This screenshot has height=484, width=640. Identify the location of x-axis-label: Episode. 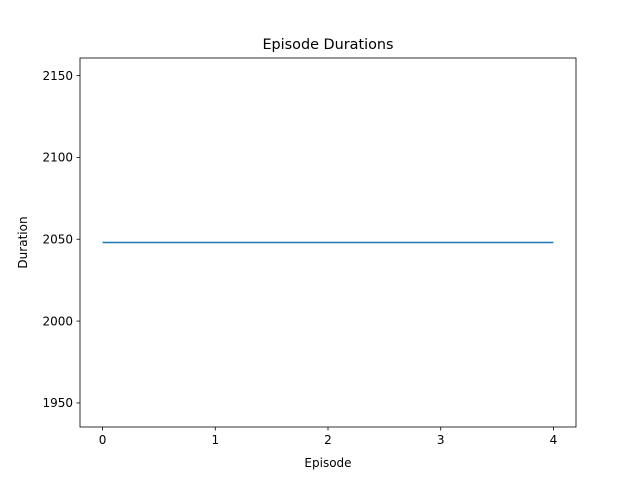
(327, 463).